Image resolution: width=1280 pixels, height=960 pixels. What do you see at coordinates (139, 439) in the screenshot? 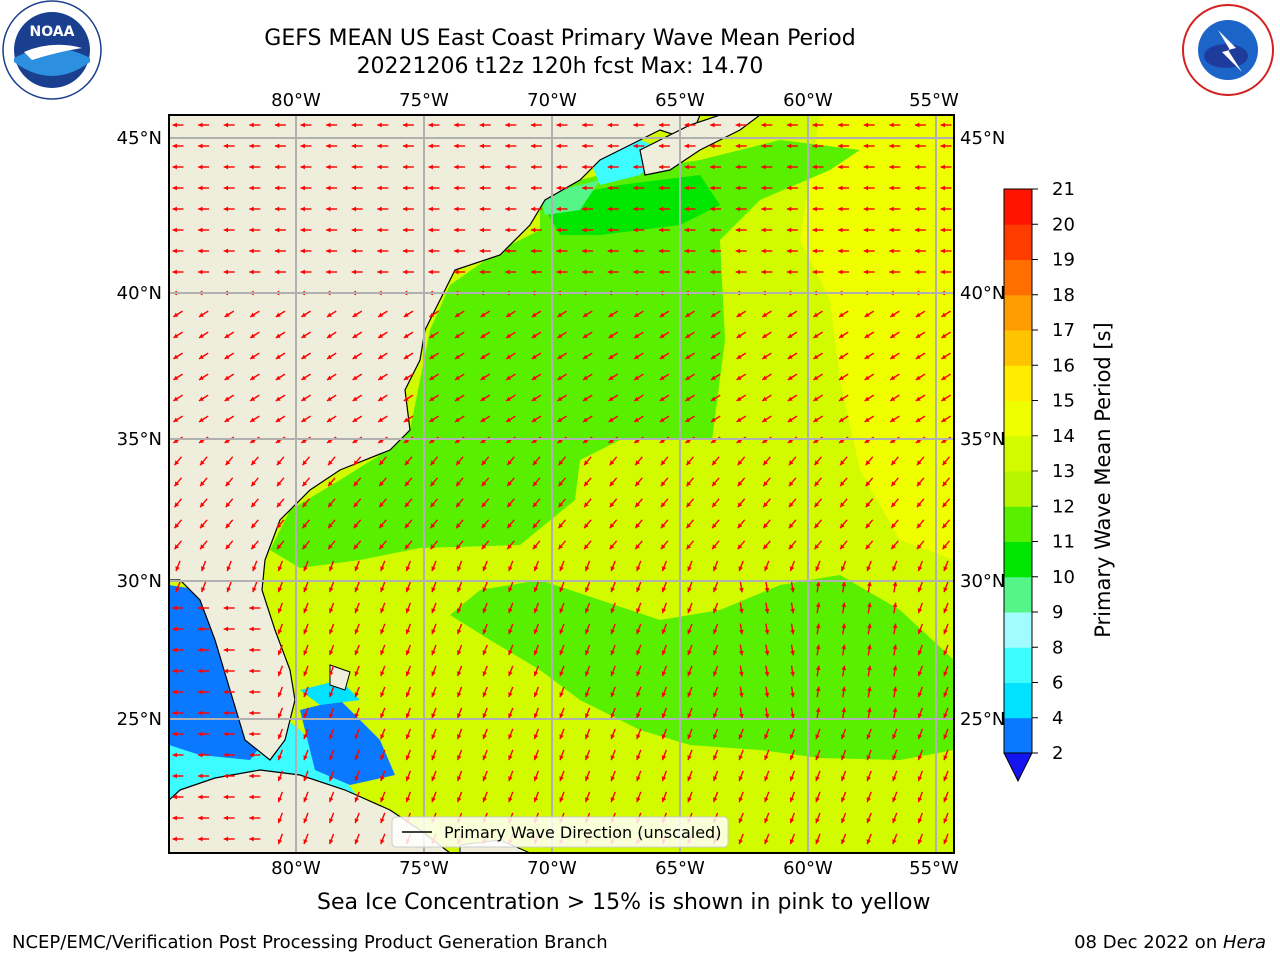
I see `lat-label-left: 35°N` at bounding box center [139, 439].